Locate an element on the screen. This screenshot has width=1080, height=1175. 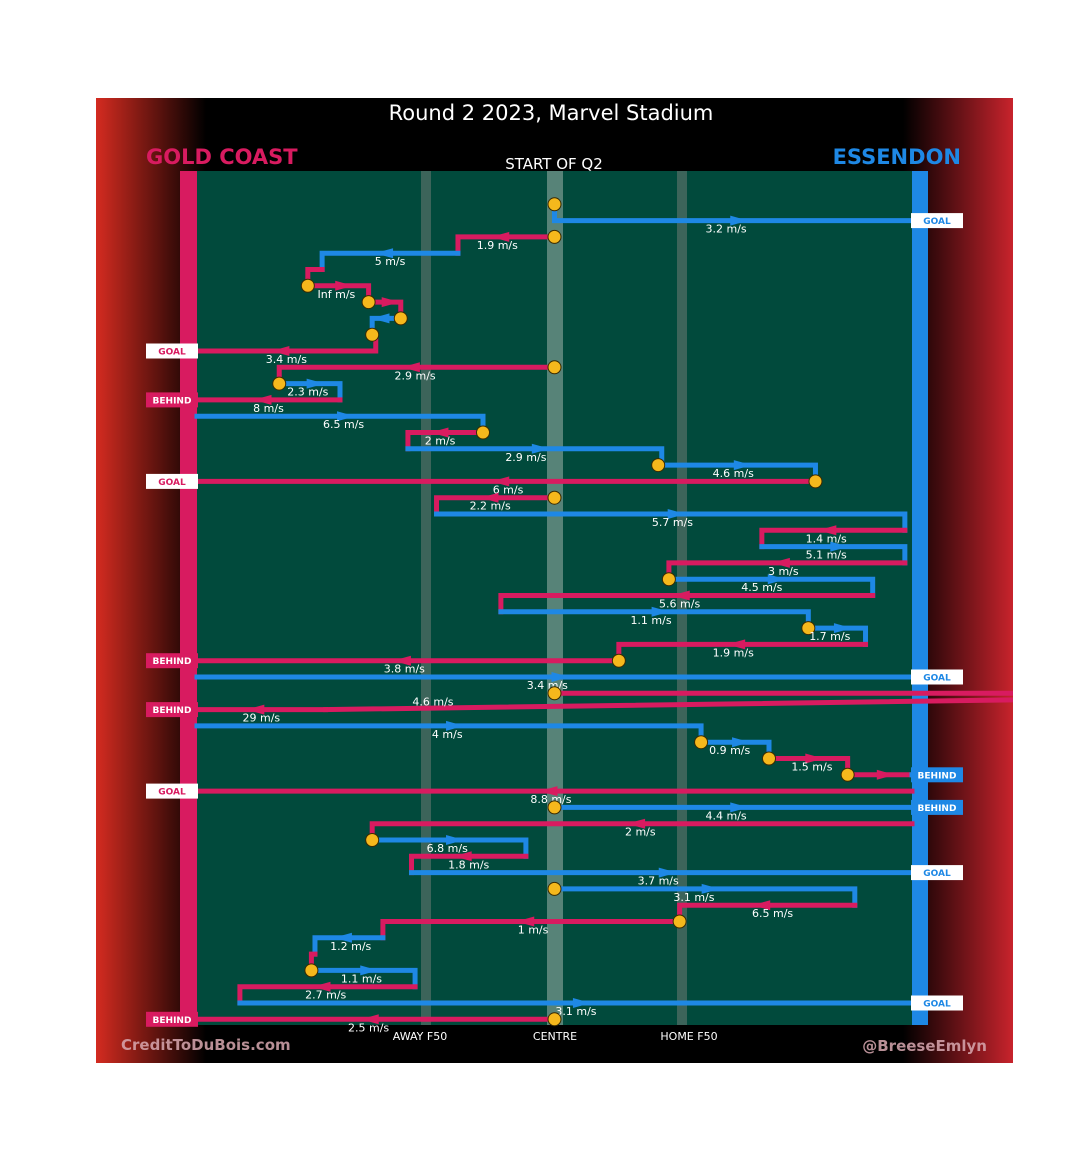
chain-16-arrow is located at coordinates (489, 497).